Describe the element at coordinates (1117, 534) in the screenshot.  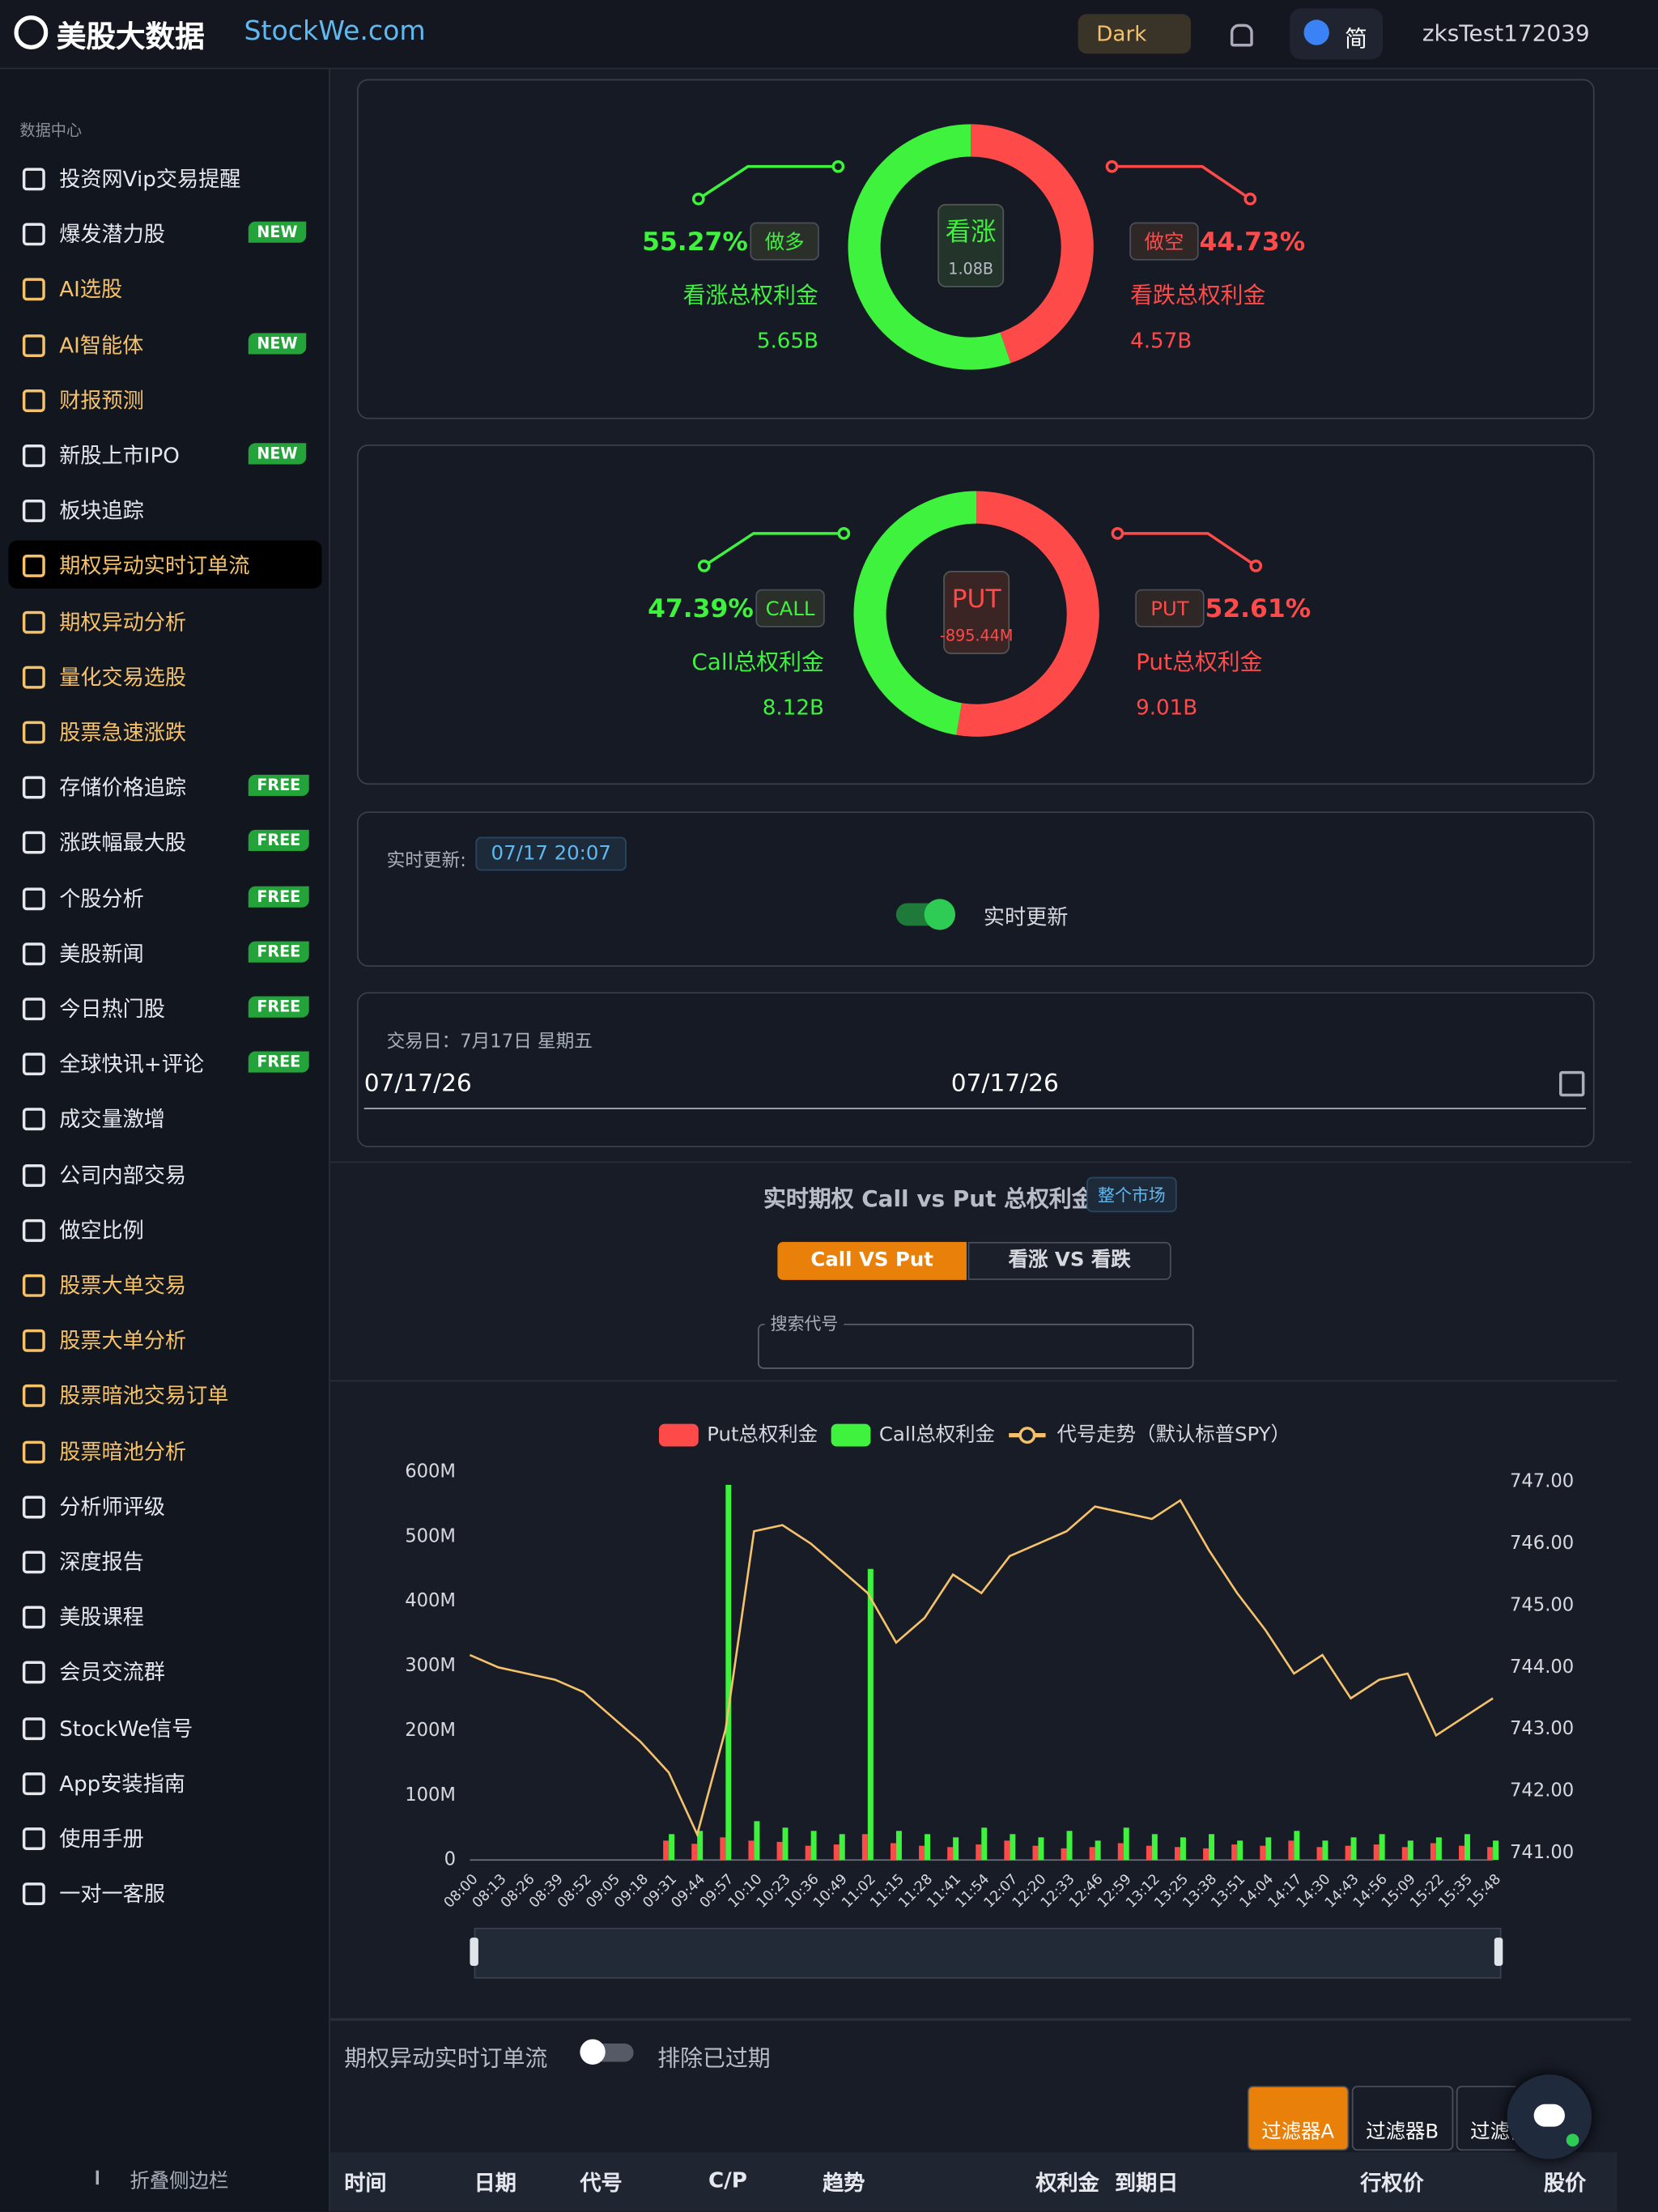
I see `connector-dot` at that location.